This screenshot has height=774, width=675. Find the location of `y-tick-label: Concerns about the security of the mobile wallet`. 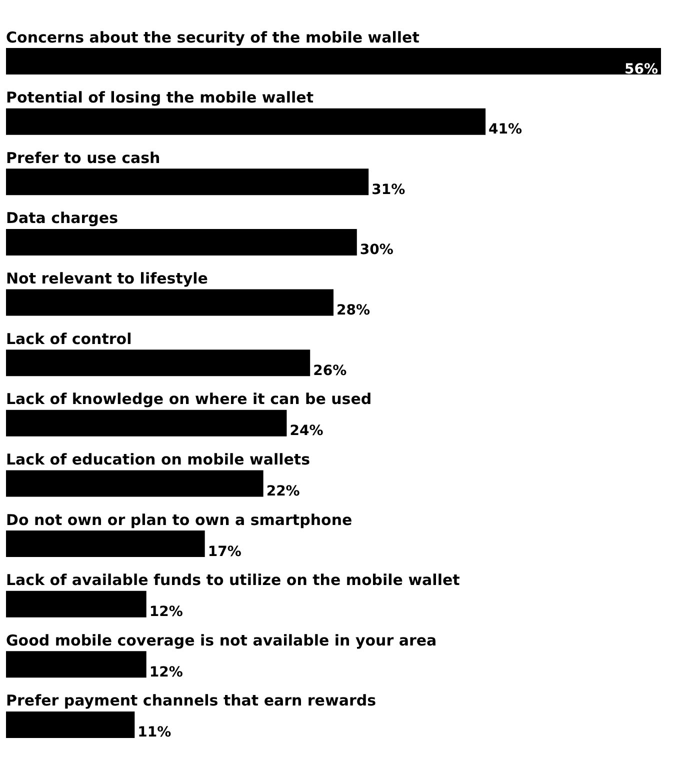

y-tick-label: Concerns about the security of the mobile wallet is located at coordinates (213, 37).